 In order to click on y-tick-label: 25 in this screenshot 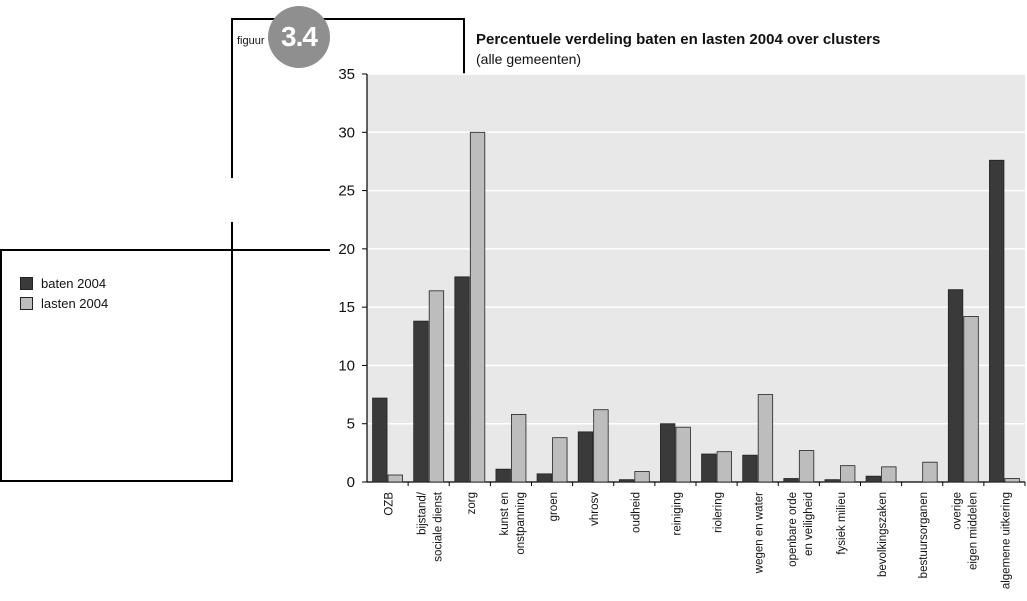, I will do `click(346, 191)`.